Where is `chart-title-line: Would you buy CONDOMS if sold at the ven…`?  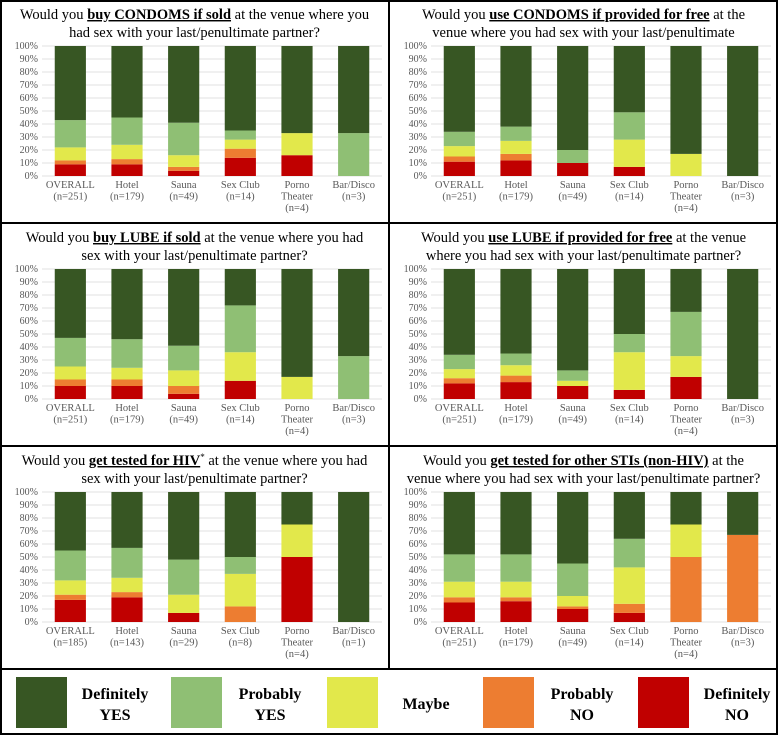 chart-title-line: Would you buy CONDOMS if sold at the ven… is located at coordinates (194, 15).